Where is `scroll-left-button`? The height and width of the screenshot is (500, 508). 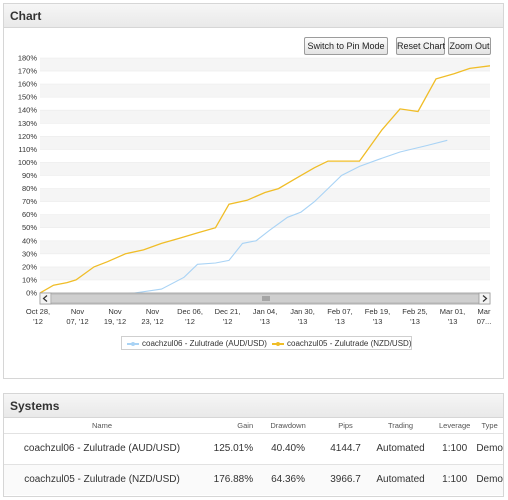 scroll-left-button is located at coordinates (45, 298).